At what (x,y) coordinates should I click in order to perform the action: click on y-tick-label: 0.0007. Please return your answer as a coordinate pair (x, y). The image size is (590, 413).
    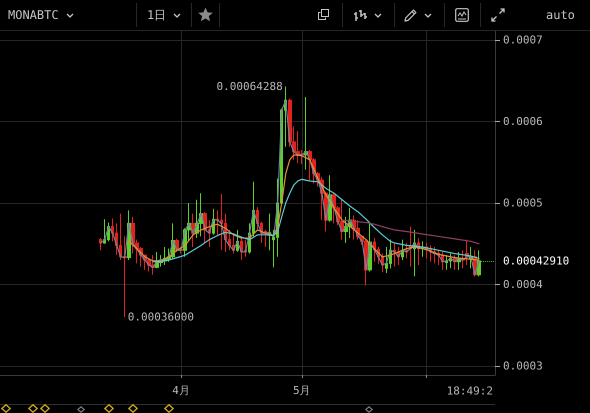
    Looking at the image, I should click on (523, 39).